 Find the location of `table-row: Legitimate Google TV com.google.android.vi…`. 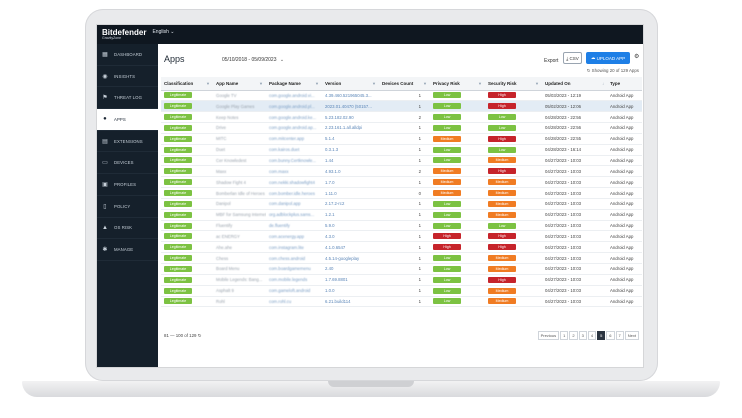

table-row: Legitimate Google TV com.google.android.vi… is located at coordinates (401, 96).